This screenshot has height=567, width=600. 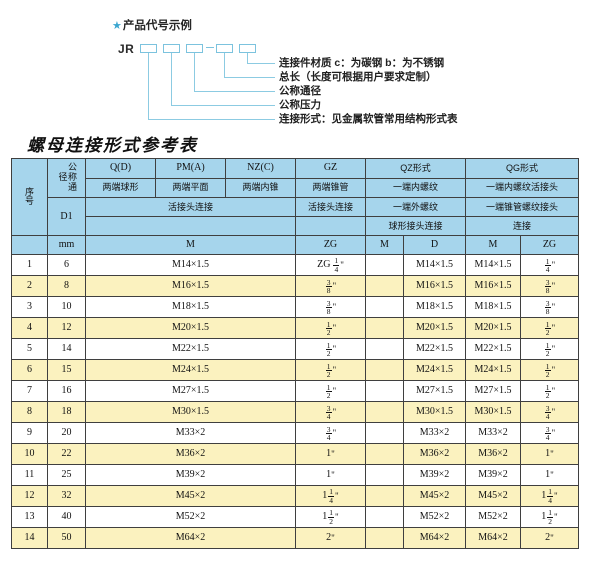 What do you see at coordinates (66, 412) in the screenshot?
I see `cell-nominal-bore: 18` at bounding box center [66, 412].